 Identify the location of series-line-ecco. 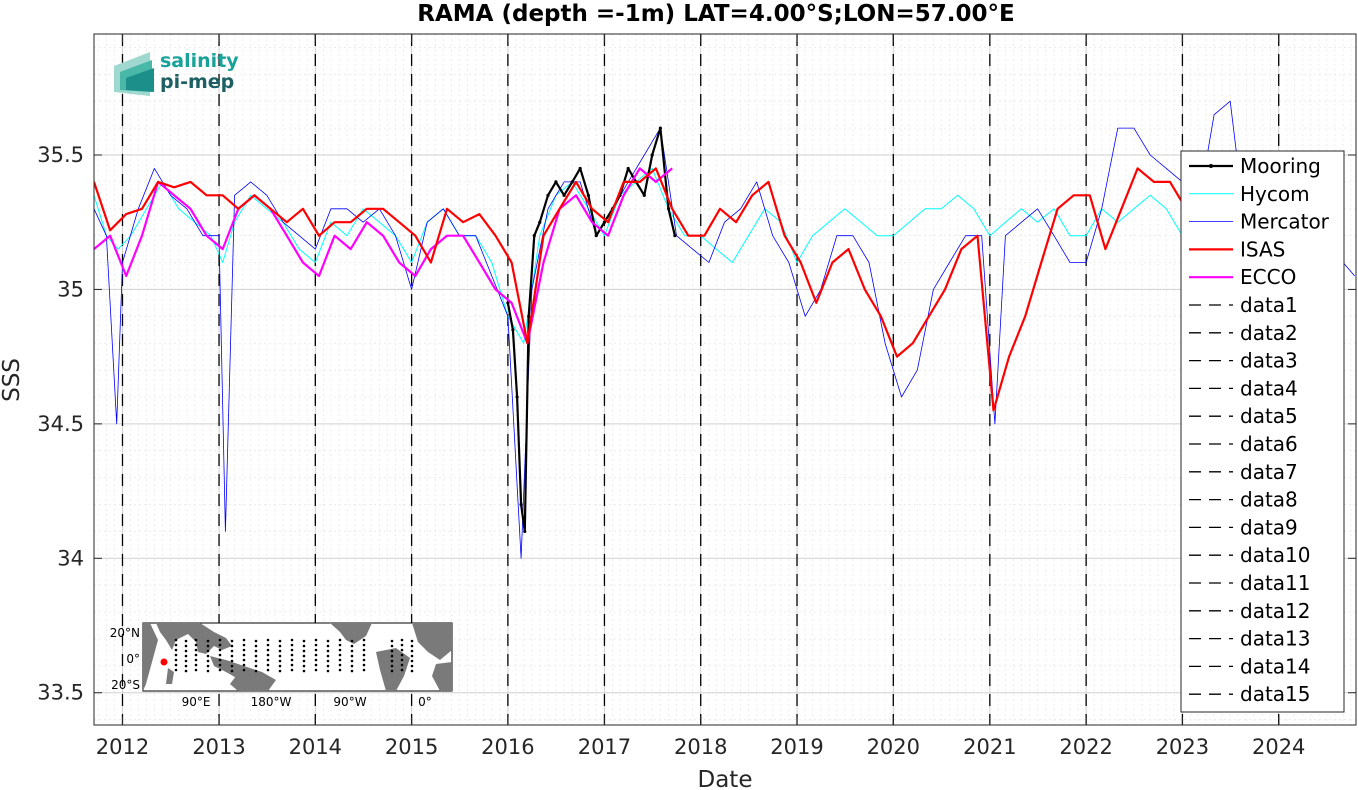
(383, 256).